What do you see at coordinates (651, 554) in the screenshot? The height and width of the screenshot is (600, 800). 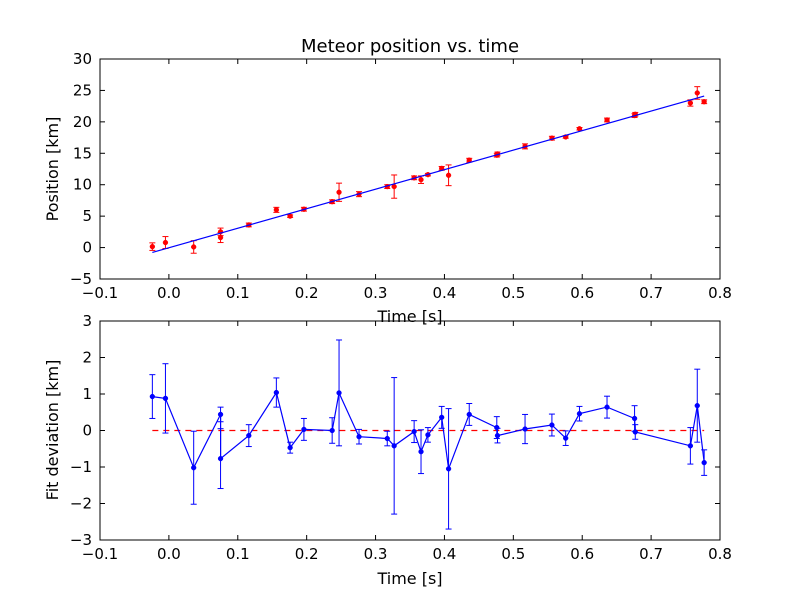 I see `deviation-x-tick-label: 0.7` at bounding box center [651, 554].